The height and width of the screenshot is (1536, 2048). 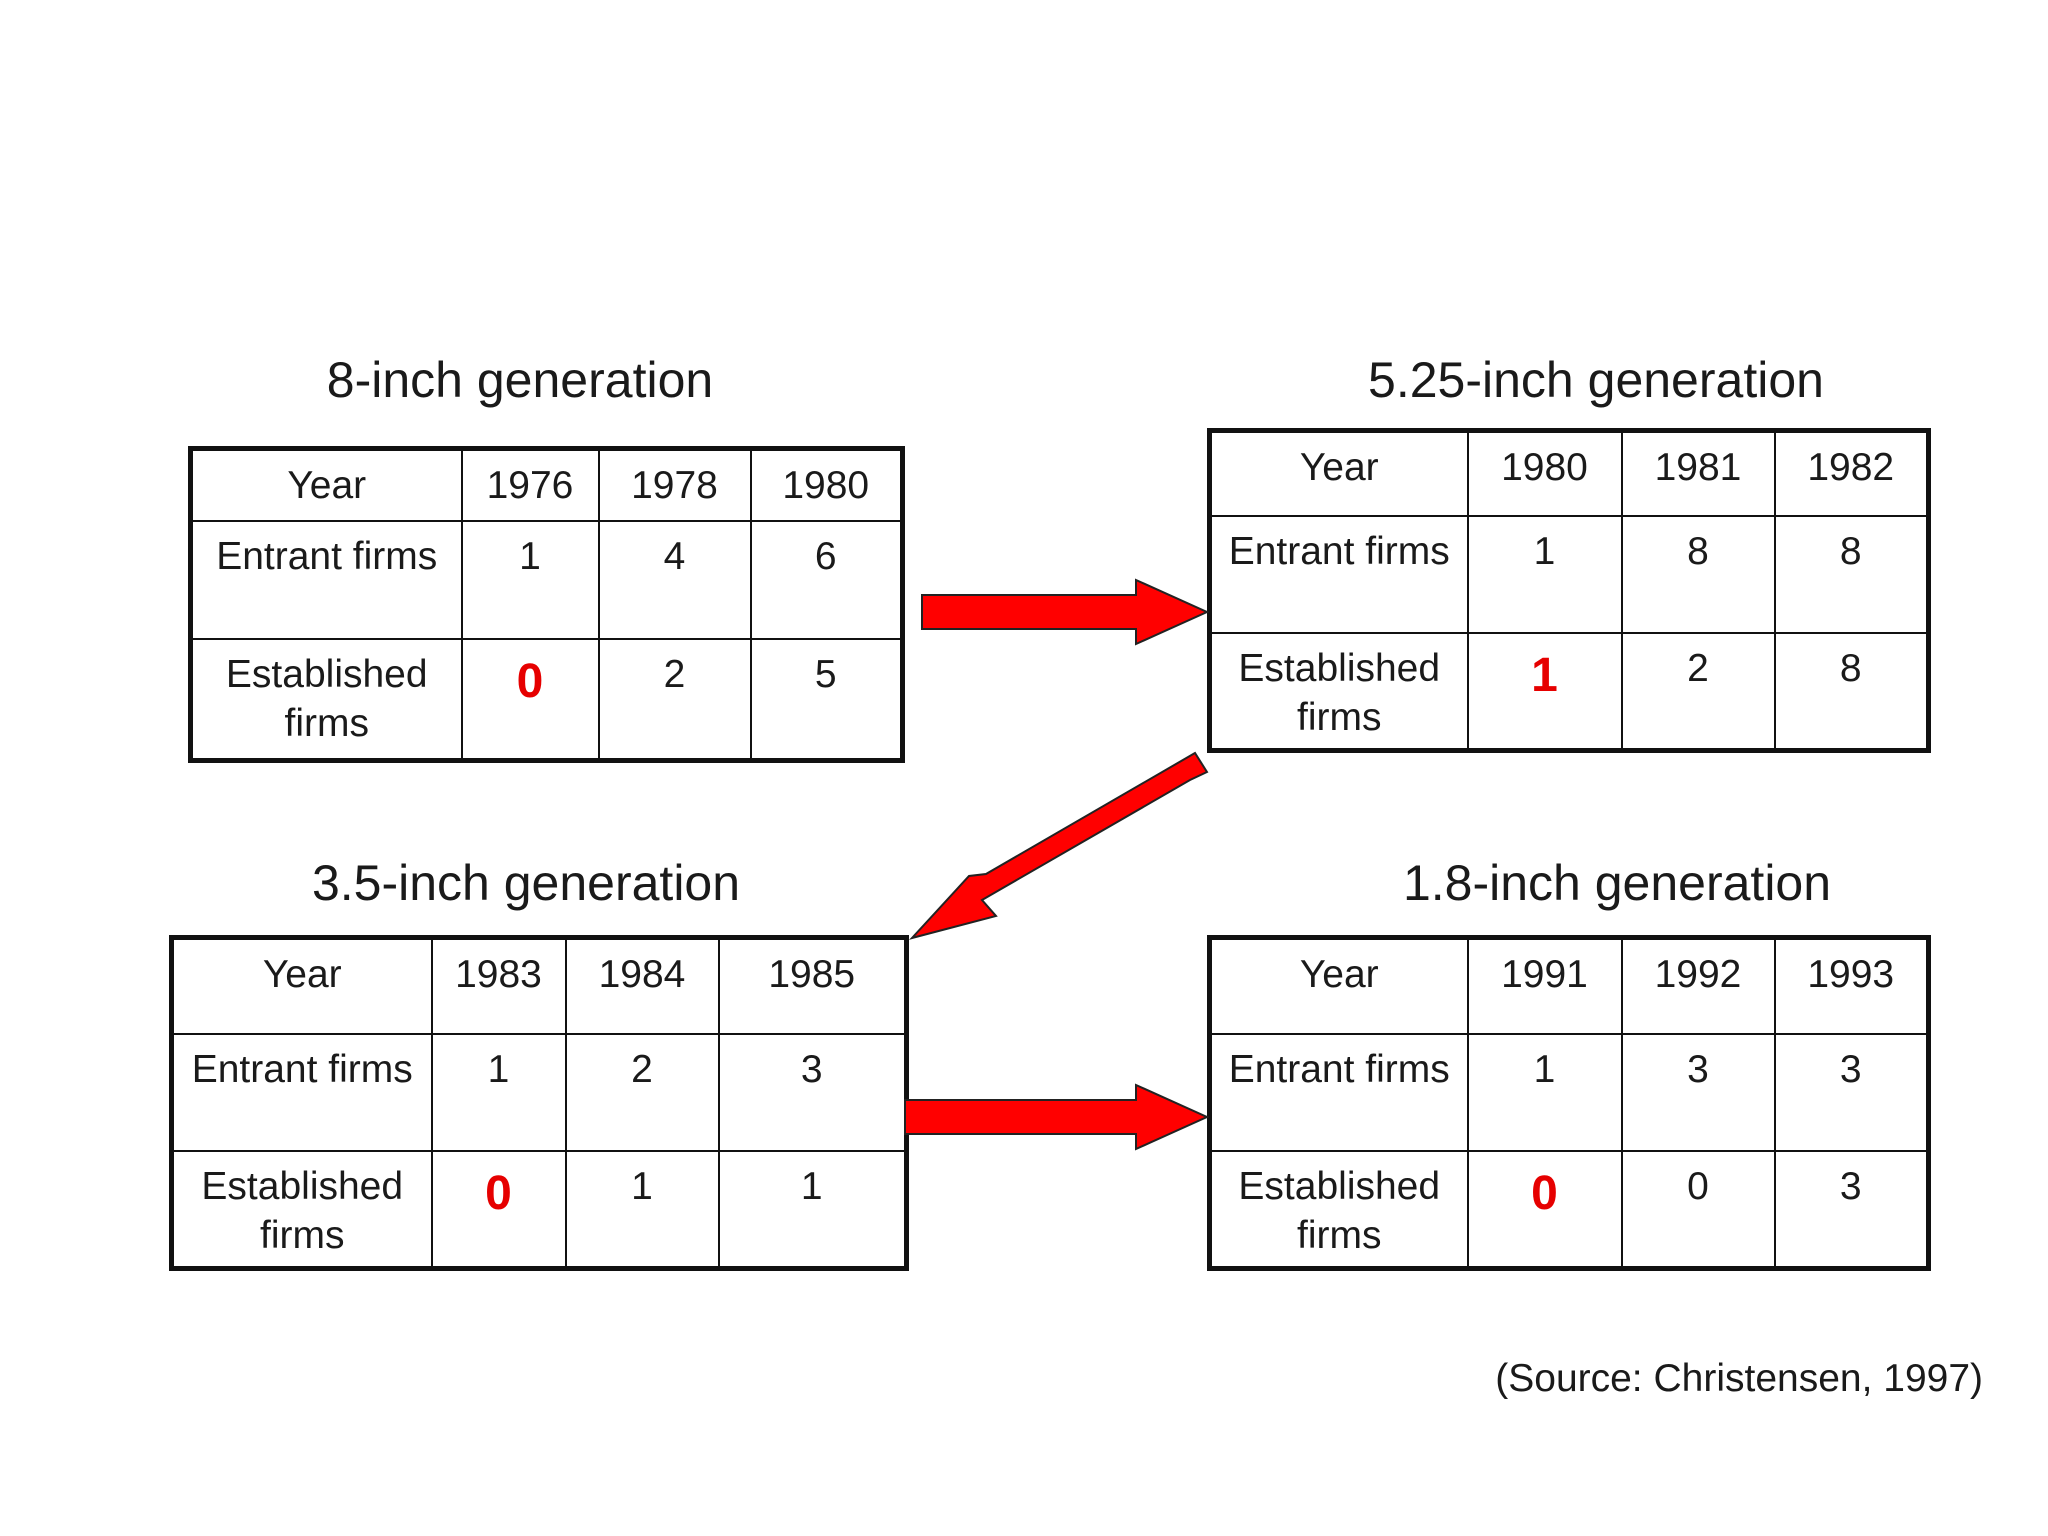 I want to click on established-cell: 0, so click(x=1698, y=1209).